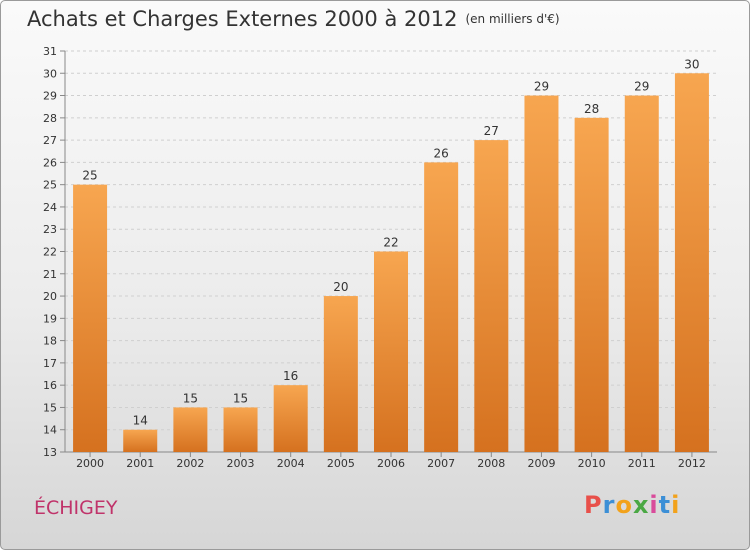  What do you see at coordinates (491, 463) in the screenshot?
I see `x-tick-label: 2008` at bounding box center [491, 463].